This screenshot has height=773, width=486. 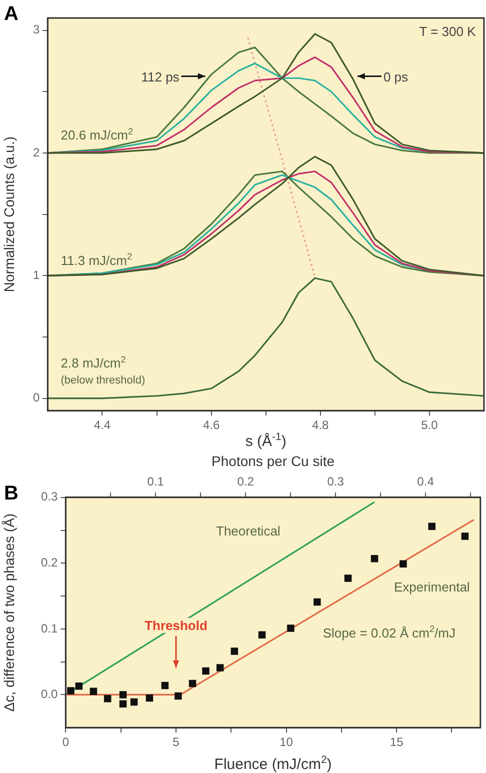 What do you see at coordinates (176, 625) in the screenshot?
I see `annotation: Threshold` at bounding box center [176, 625].